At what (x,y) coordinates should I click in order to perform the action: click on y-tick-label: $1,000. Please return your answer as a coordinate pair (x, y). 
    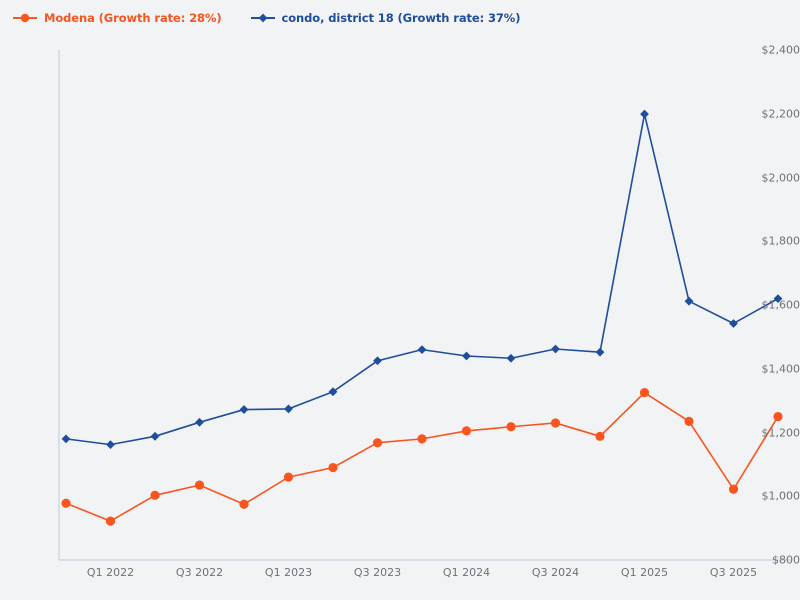
    Looking at the image, I should click on (780, 496).